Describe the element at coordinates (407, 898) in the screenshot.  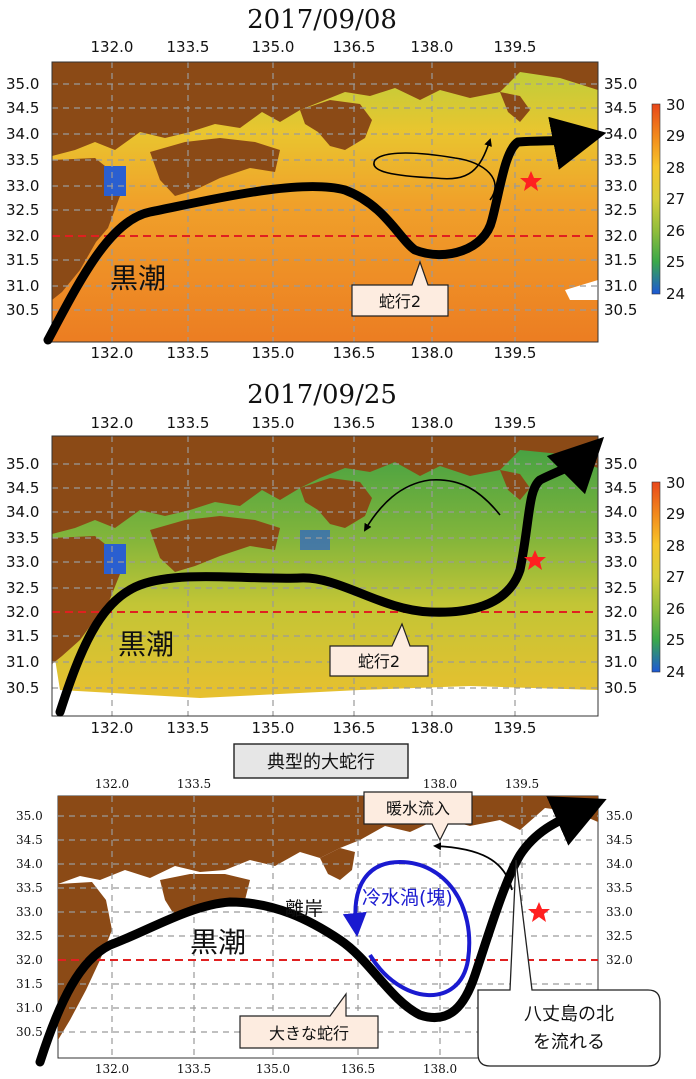
I see `label-cold-eddy: 冷水渦(塊)` at that location.